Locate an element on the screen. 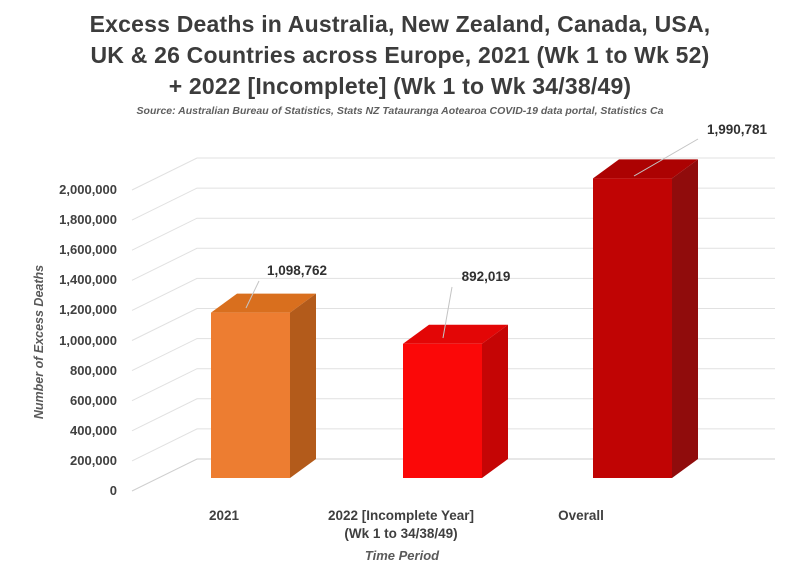 This screenshot has height=579, width=800. x-category-label: Overall is located at coordinates (581, 516).